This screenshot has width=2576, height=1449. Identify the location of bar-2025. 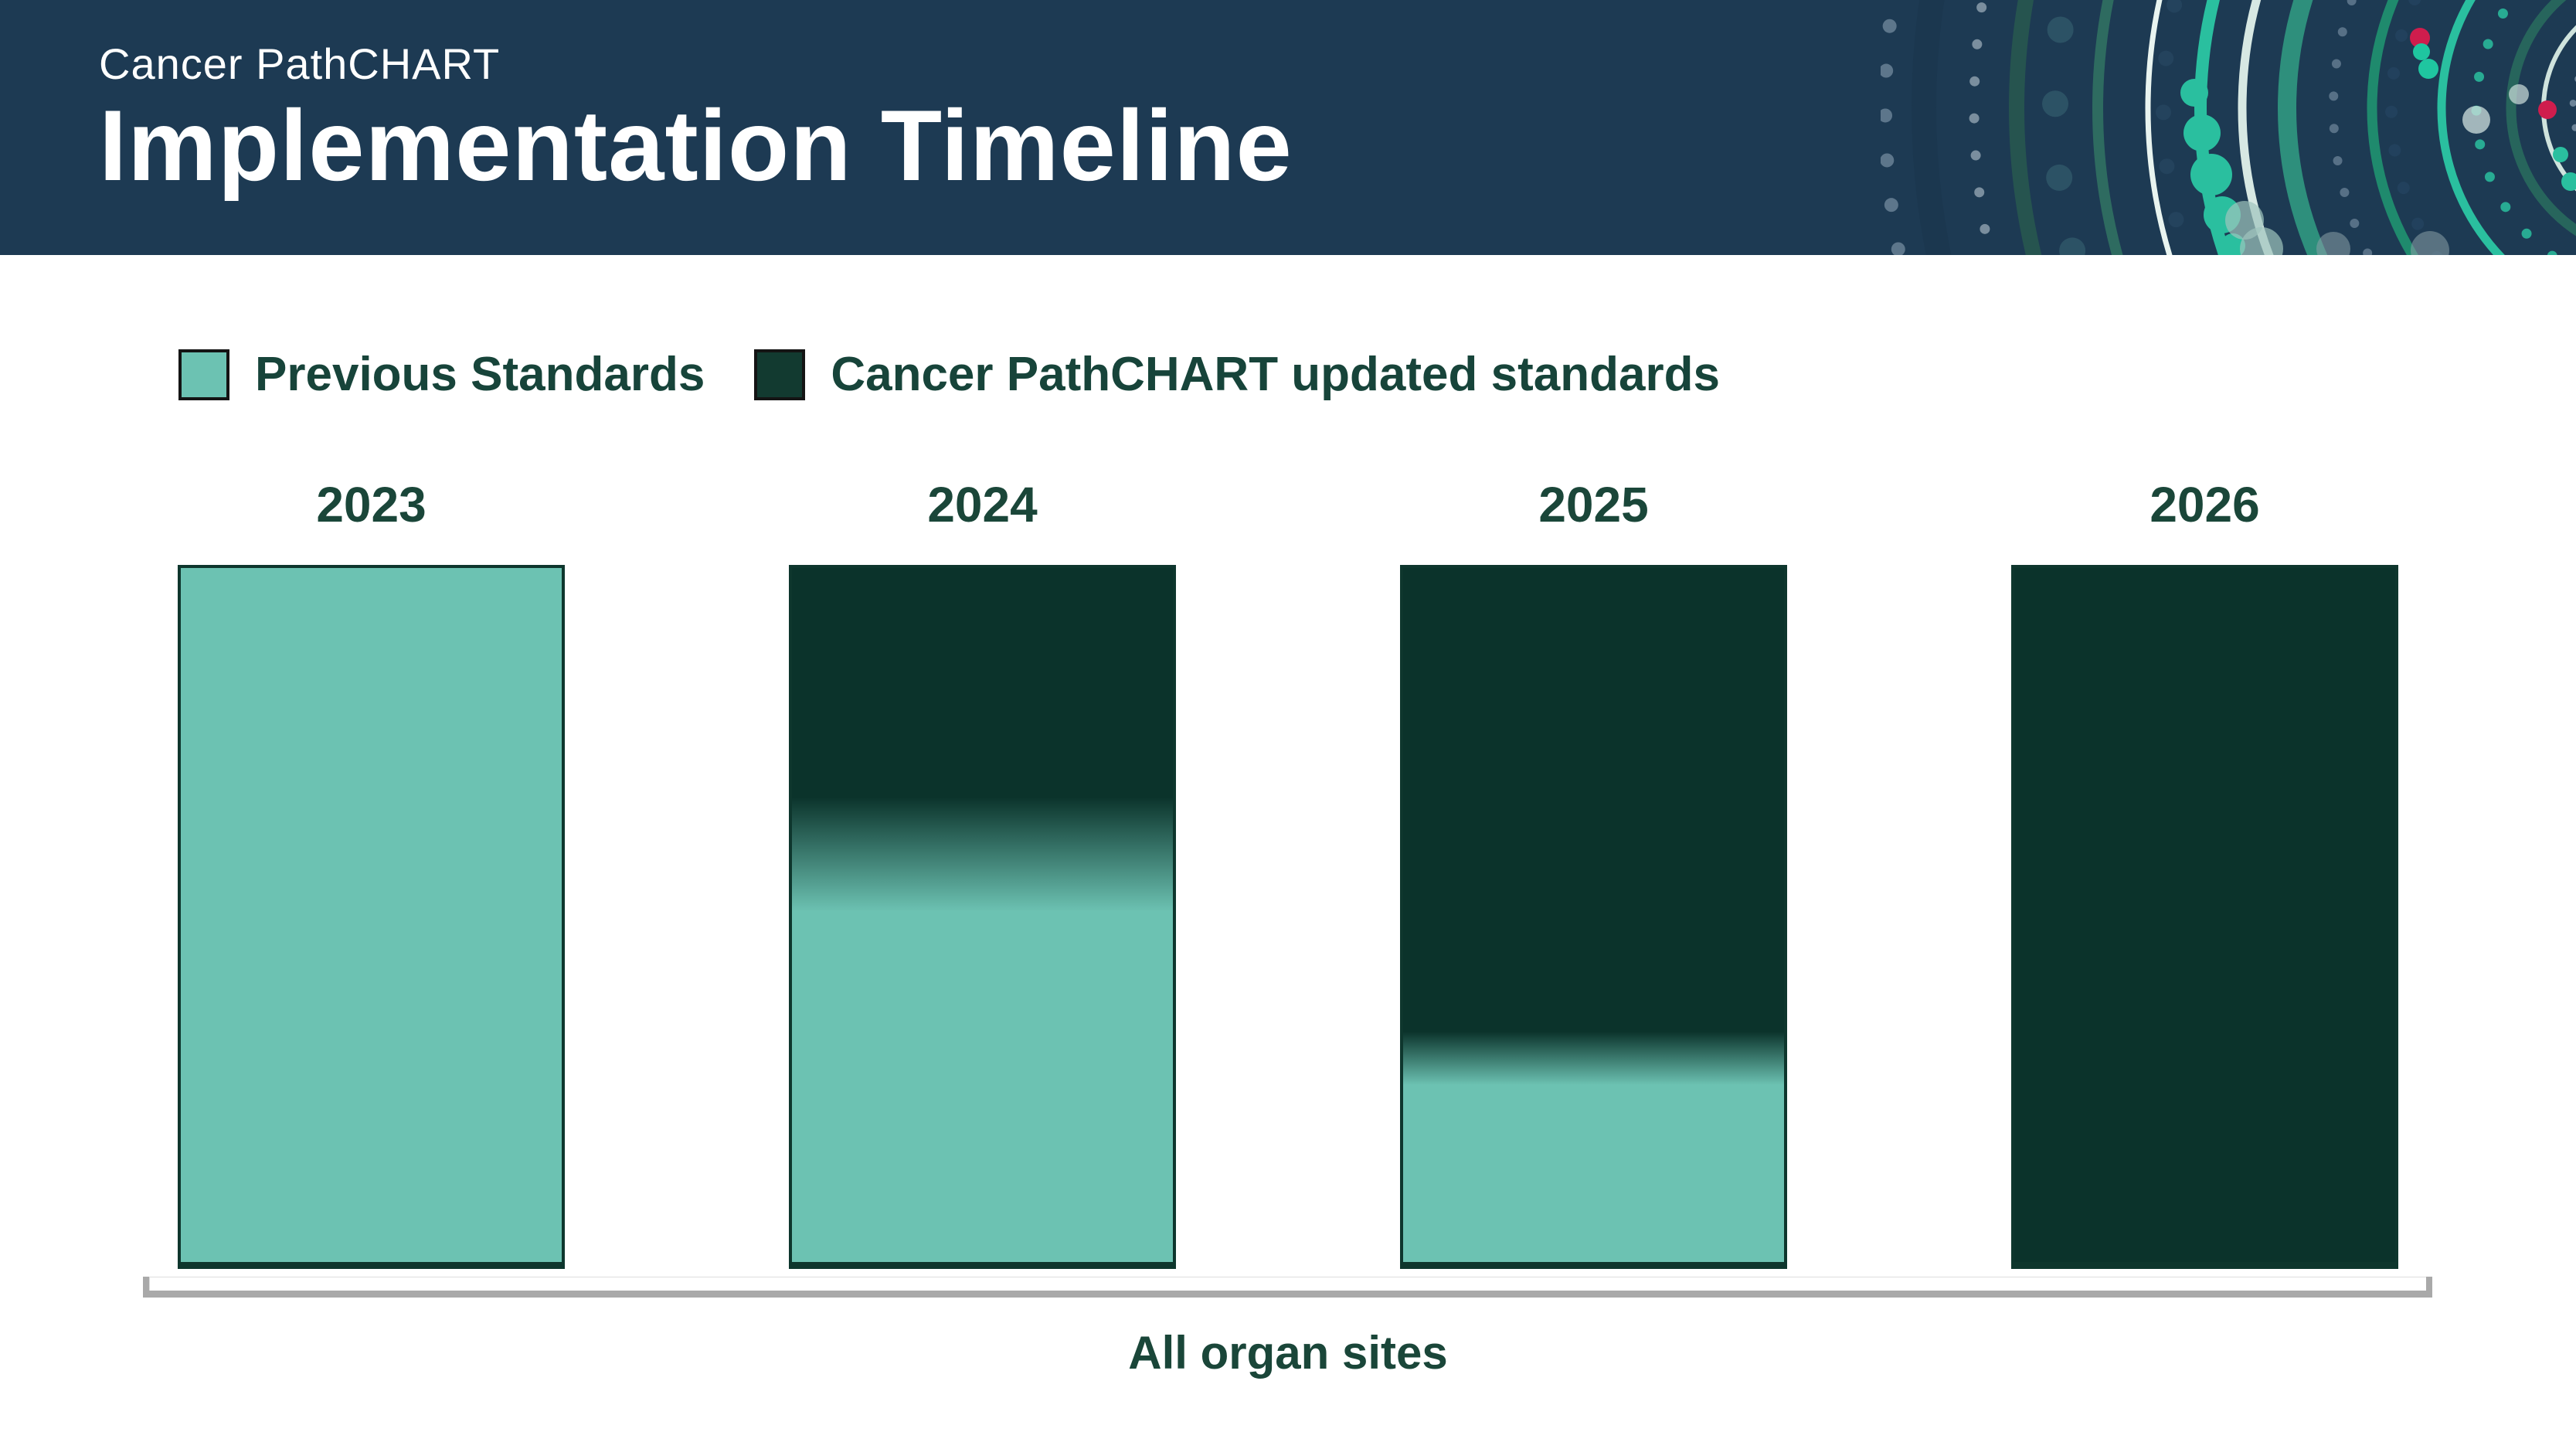
(1593, 917).